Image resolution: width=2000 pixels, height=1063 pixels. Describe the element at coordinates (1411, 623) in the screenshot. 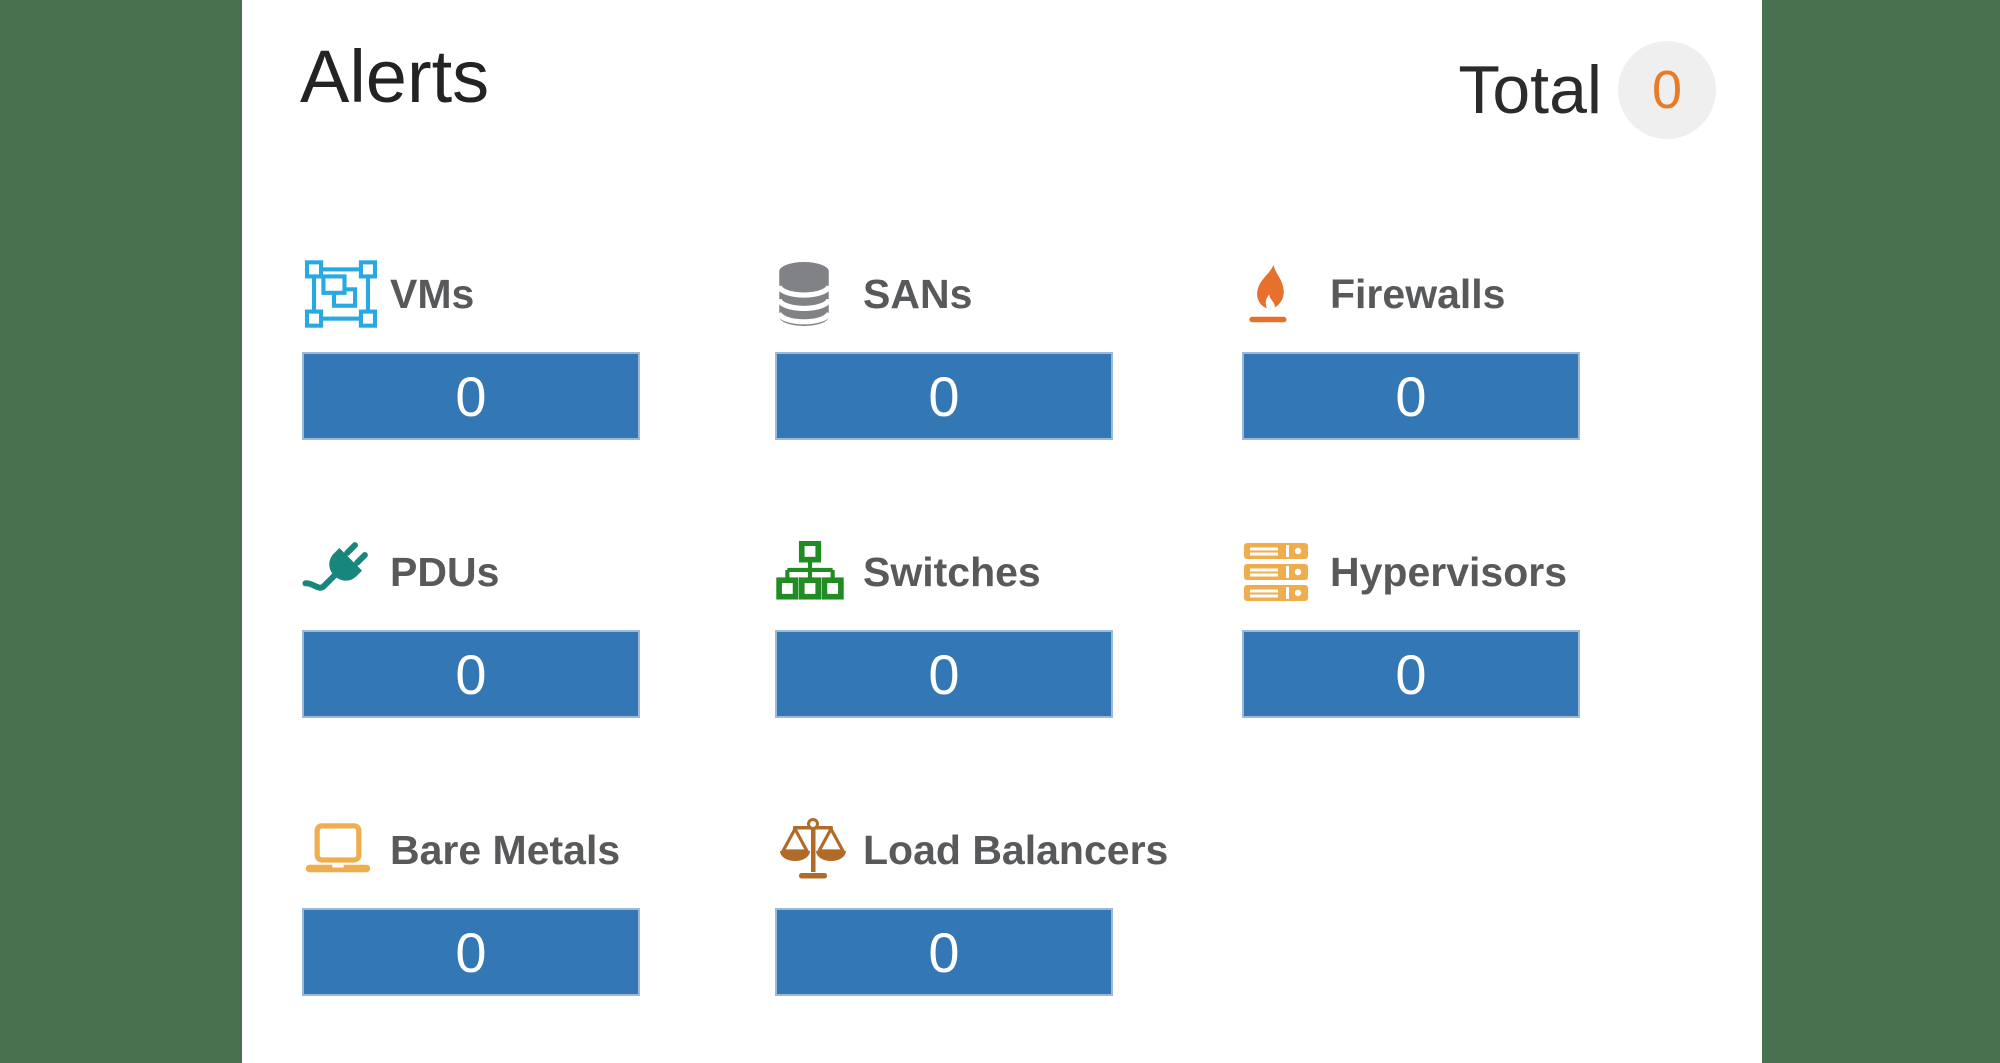

I see `metric-card-hypervisors: Hypervisors 0` at that location.